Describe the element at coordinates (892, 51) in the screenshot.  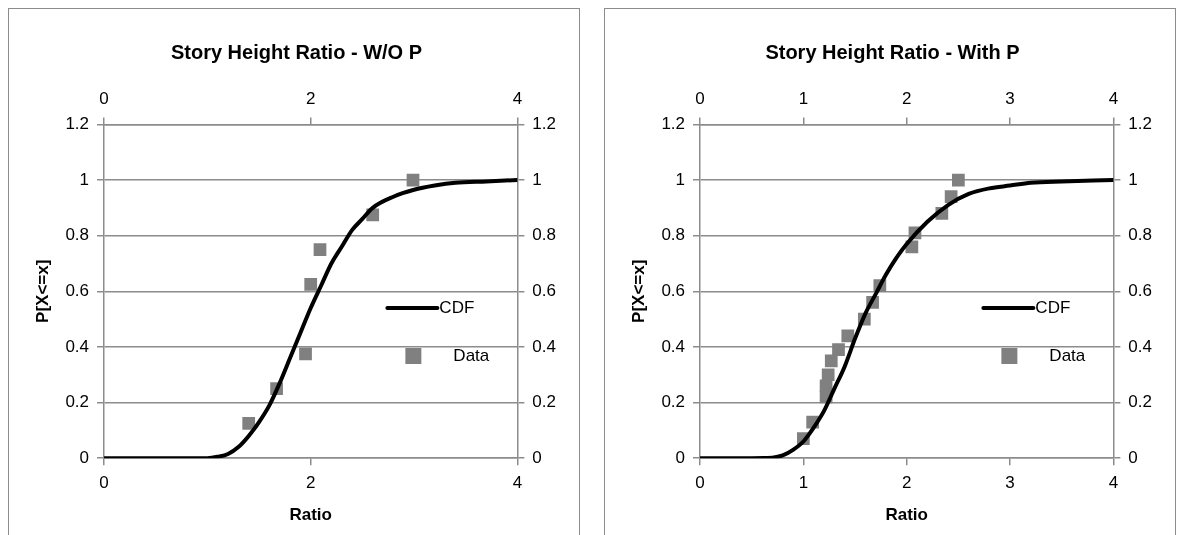
I see `chart-title: Story Height Ratio - With P` at that location.